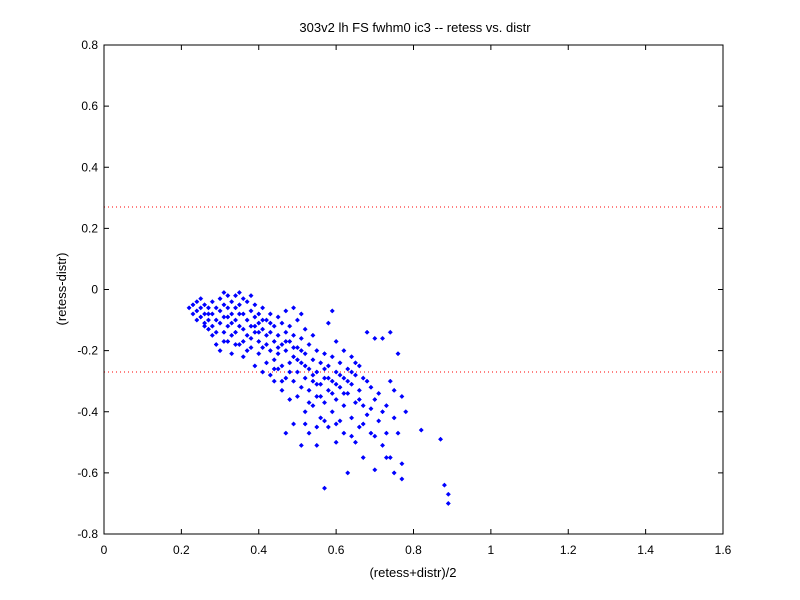 This screenshot has height=600, width=800. Describe the element at coordinates (568, 550) in the screenshot. I see `x-tick-label: 1.2` at that location.